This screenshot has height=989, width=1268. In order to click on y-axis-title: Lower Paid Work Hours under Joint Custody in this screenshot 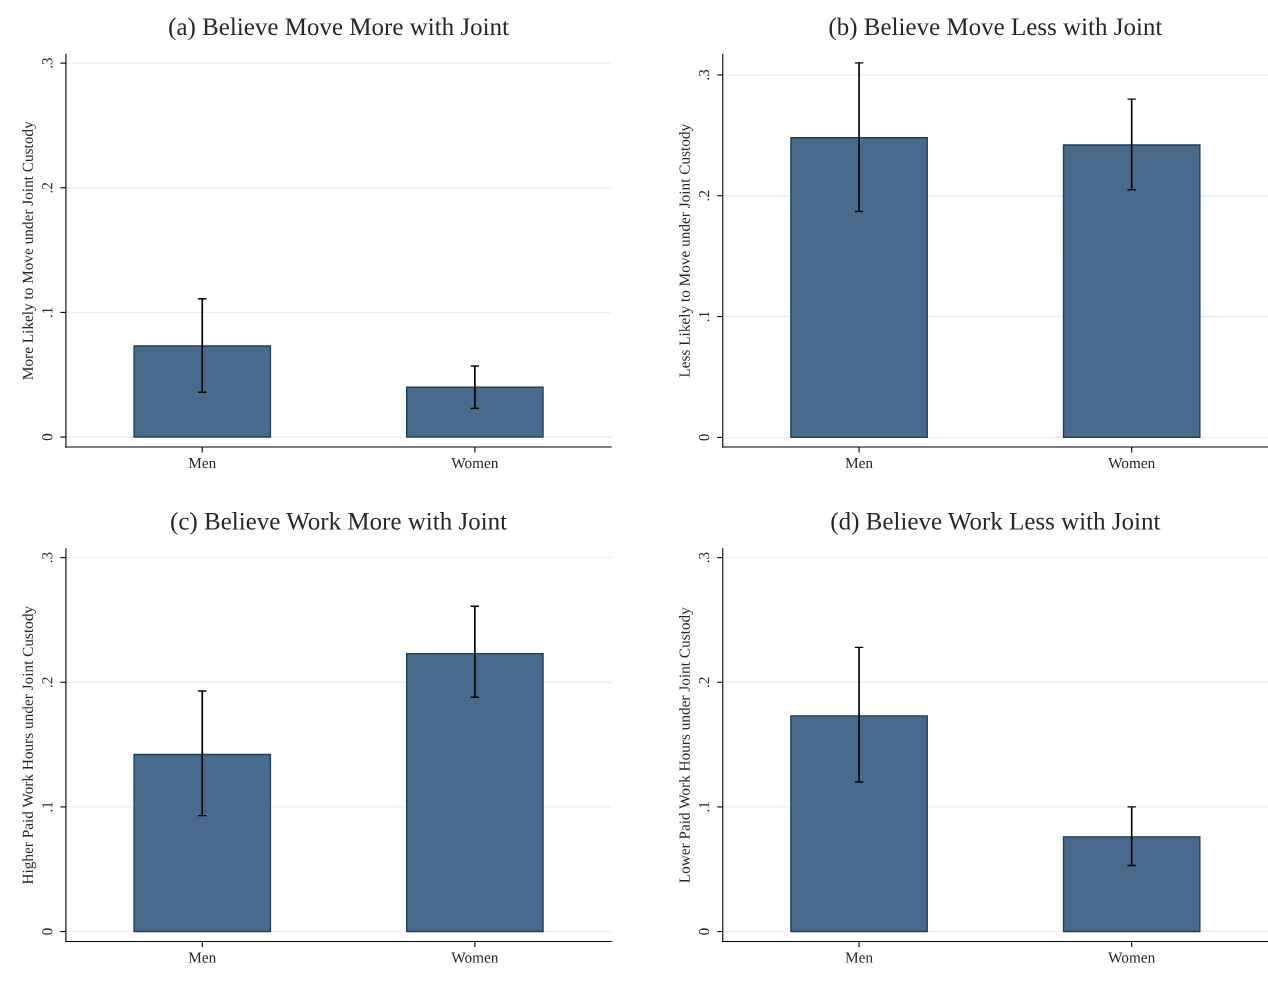, I will do `click(686, 745)`.